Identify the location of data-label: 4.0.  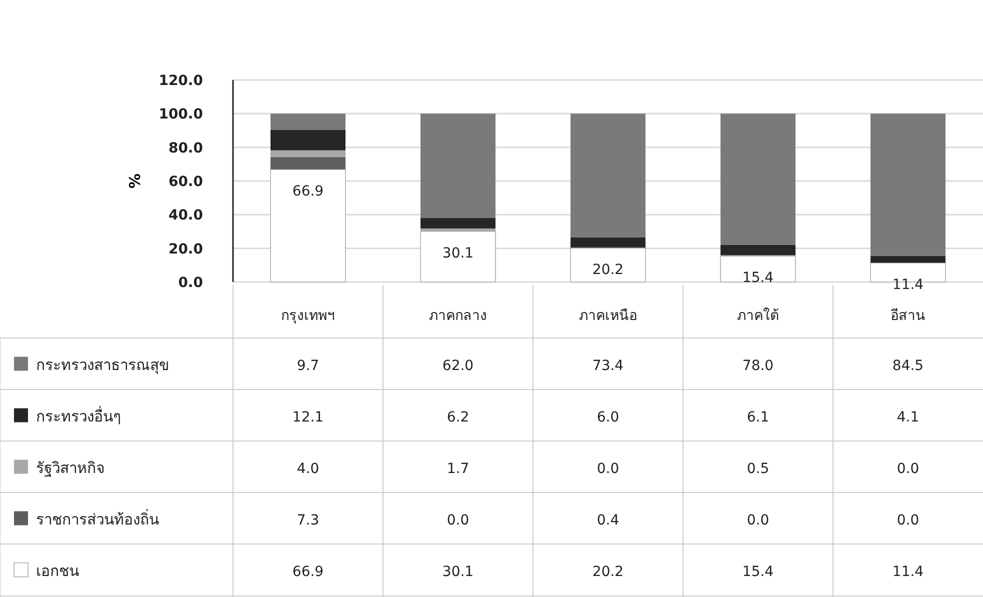
(308, 468).